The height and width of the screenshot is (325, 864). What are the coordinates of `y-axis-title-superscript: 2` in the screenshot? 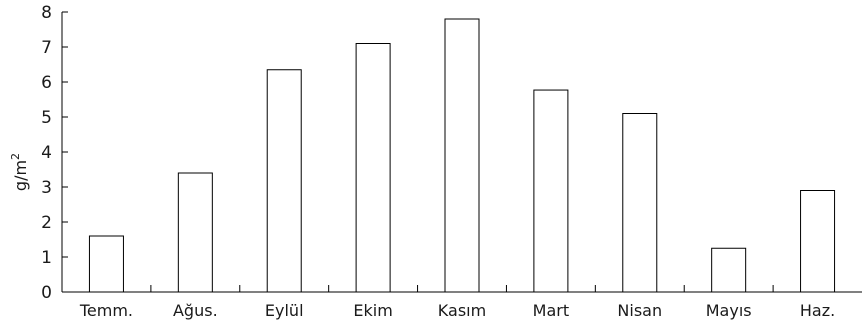 It's located at (15, 156).